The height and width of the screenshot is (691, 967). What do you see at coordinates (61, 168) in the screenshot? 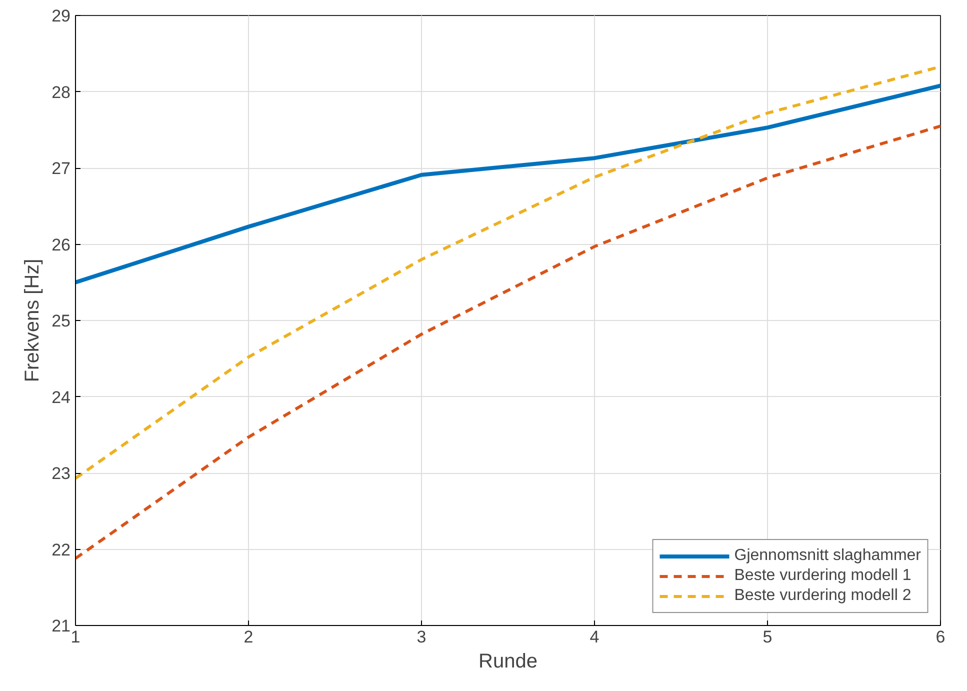
I see `y-tick-label: 27` at bounding box center [61, 168].